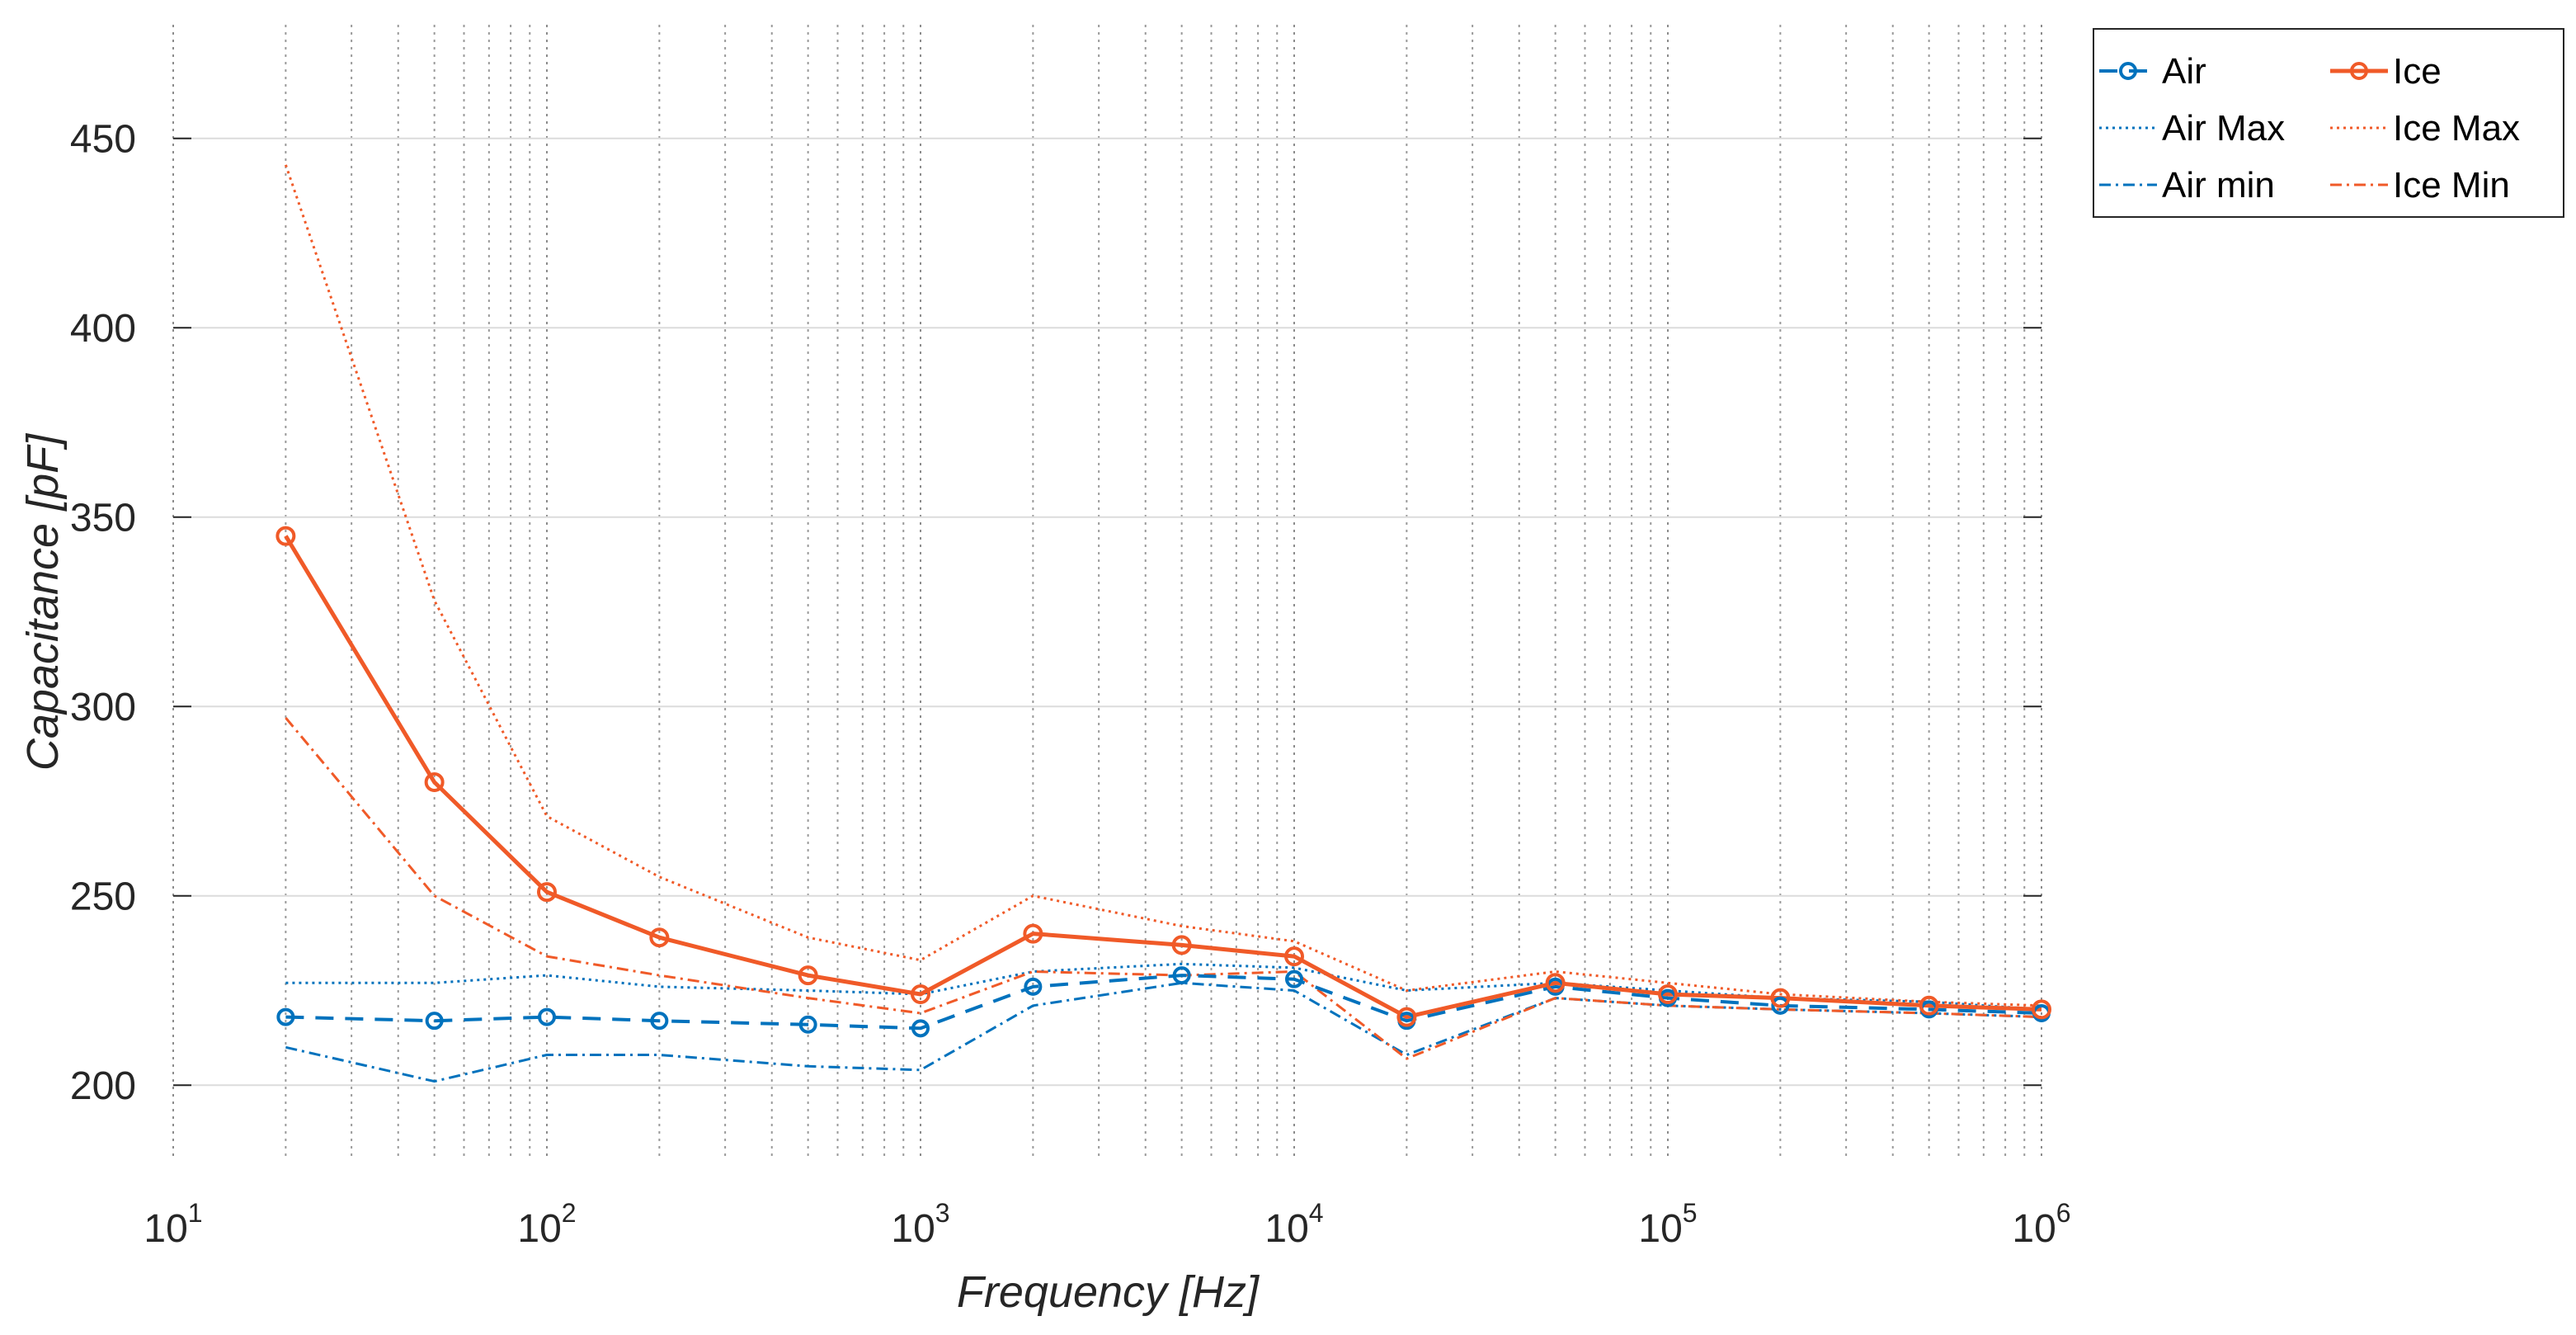  What do you see at coordinates (103, 897) in the screenshot?
I see `y-tick-label: 250` at bounding box center [103, 897].